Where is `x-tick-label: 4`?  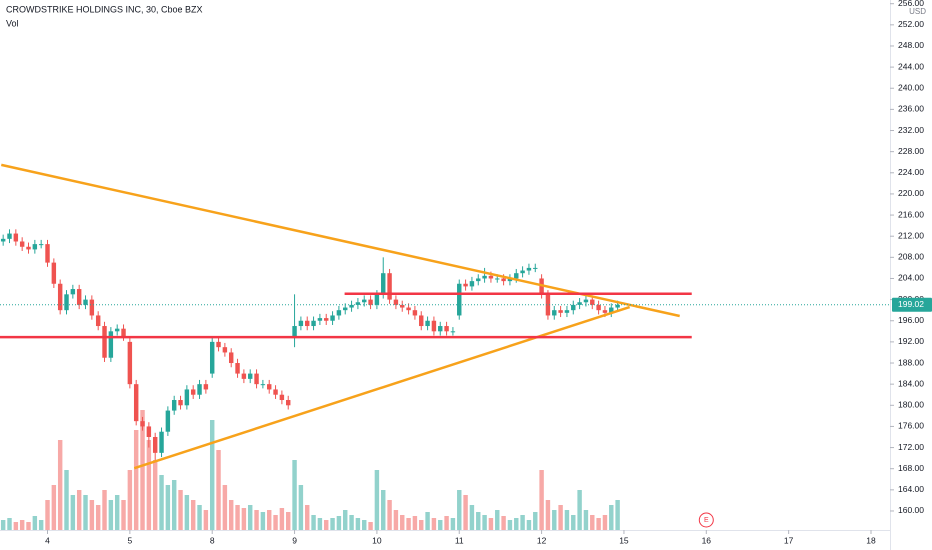 x-tick-label: 4 is located at coordinates (47, 540).